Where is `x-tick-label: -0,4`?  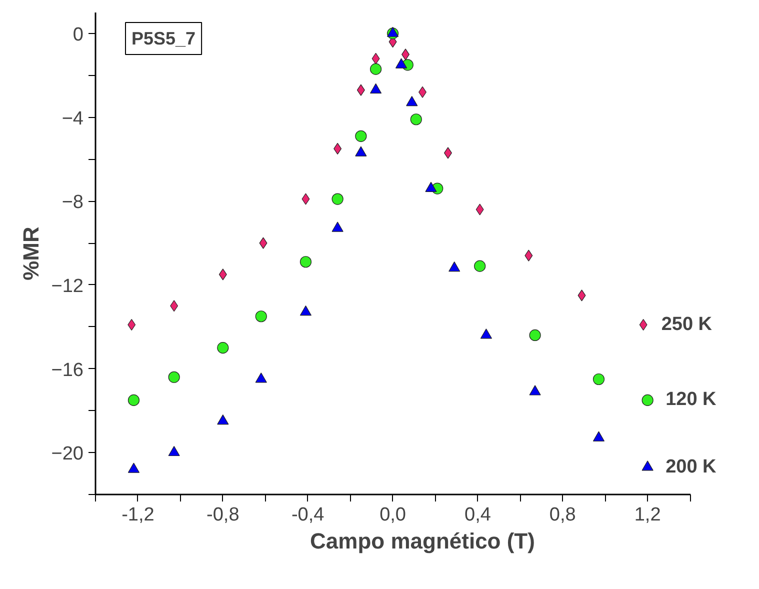
x-tick-label: -0,4 is located at coordinates (308, 515).